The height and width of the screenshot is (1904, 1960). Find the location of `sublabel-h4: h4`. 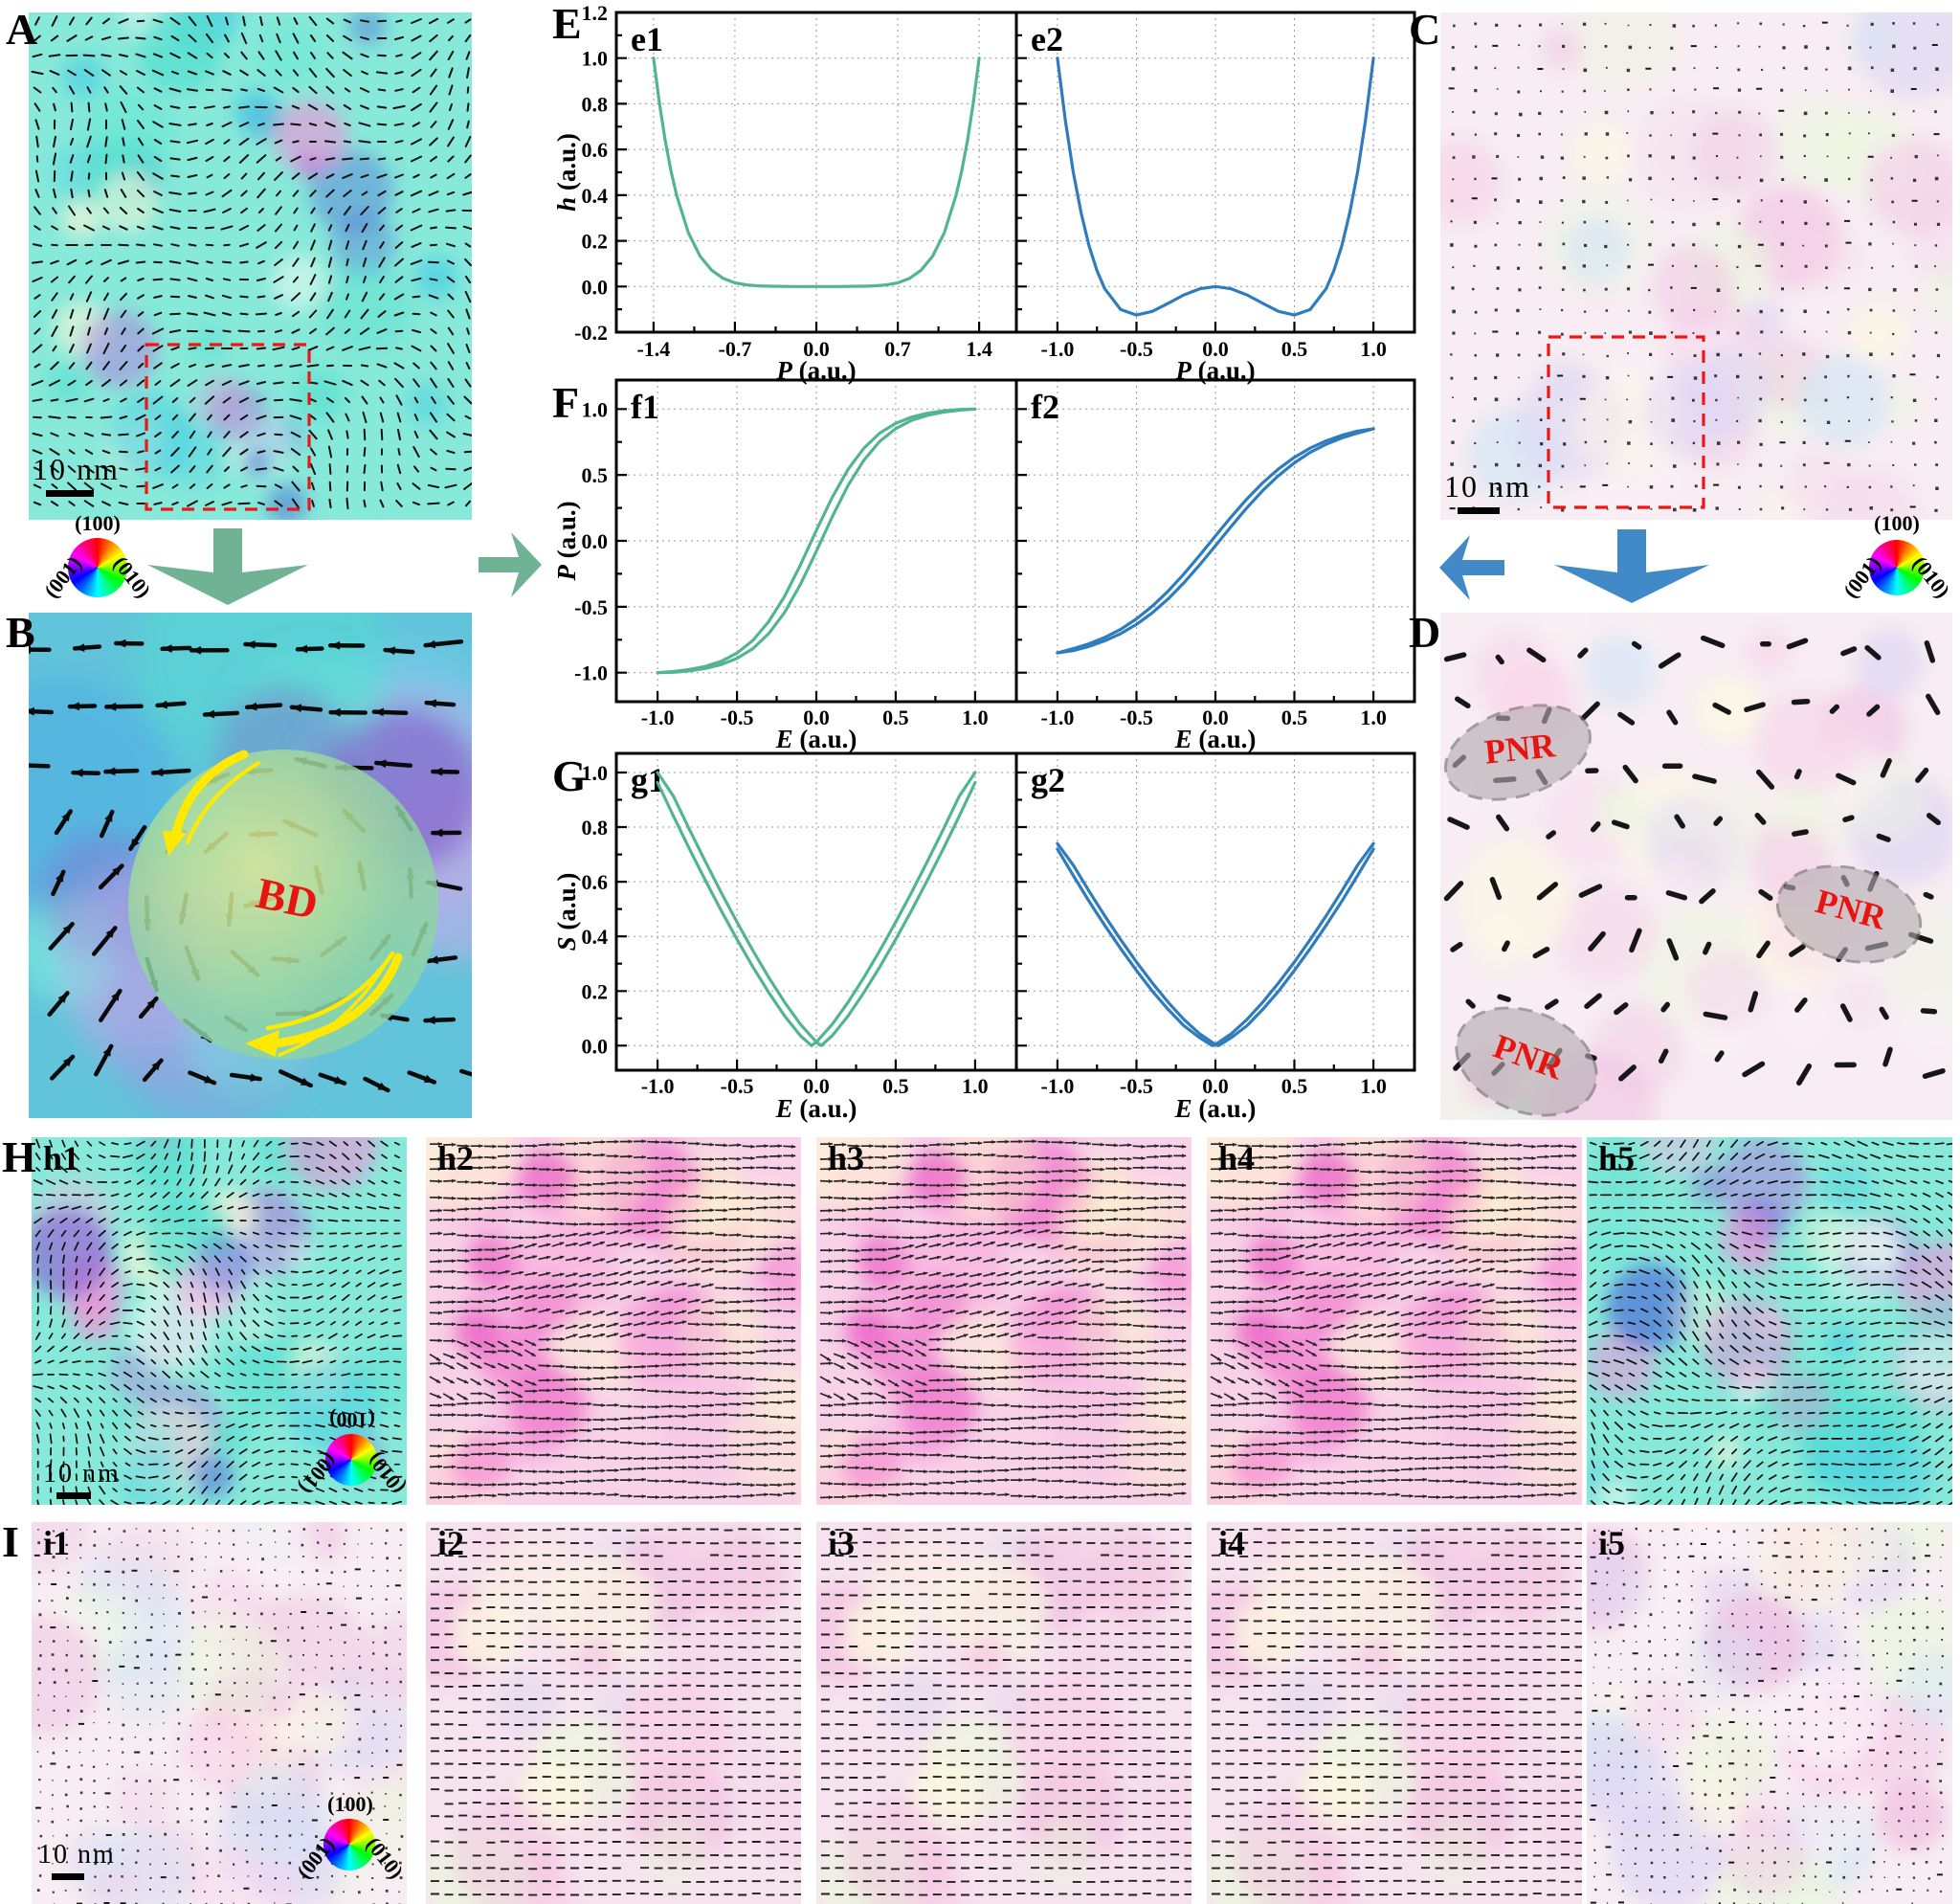

sublabel-h4: h4 is located at coordinates (1237, 1158).